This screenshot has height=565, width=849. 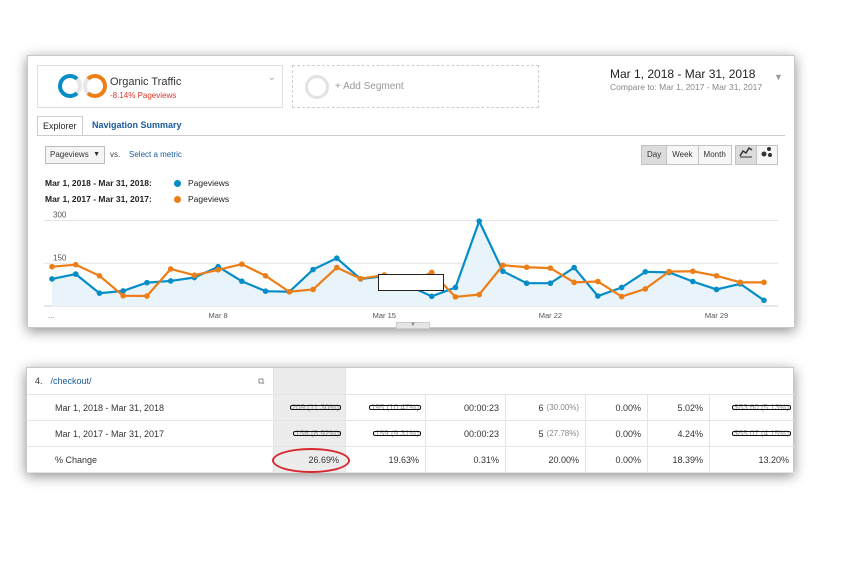 What do you see at coordinates (411, 135) in the screenshot?
I see `tab-divider` at bounding box center [411, 135].